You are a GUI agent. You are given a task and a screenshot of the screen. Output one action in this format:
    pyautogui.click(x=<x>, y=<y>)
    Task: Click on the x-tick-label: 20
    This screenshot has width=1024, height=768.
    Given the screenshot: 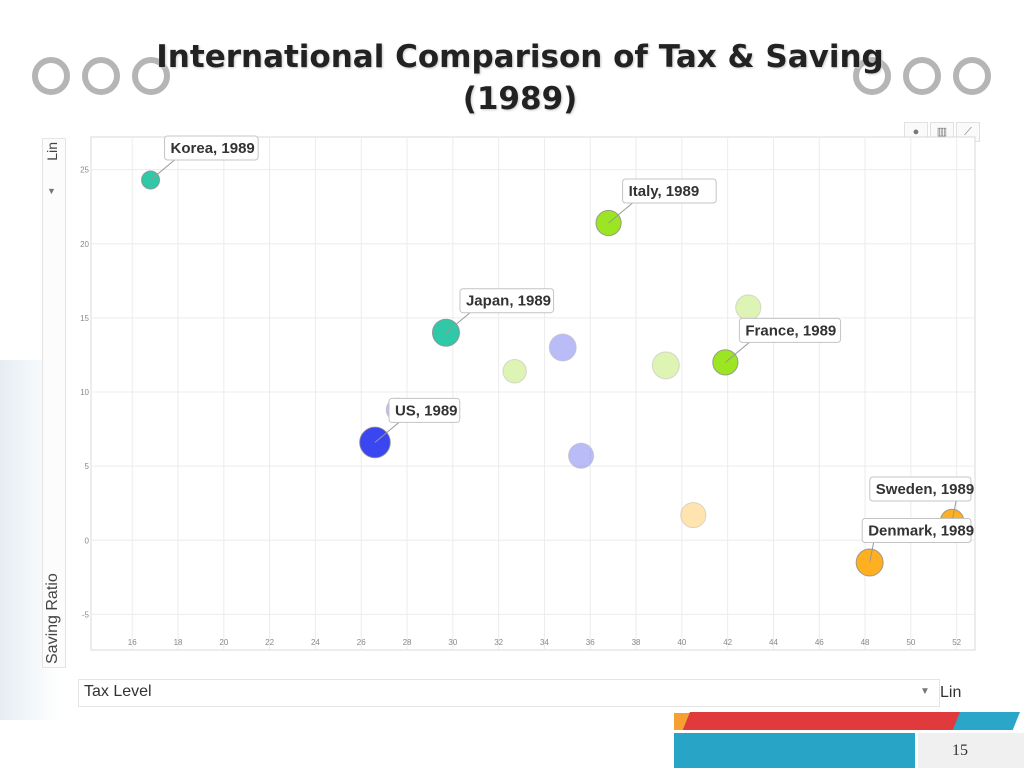 What is the action you would take?
    pyautogui.click(x=223, y=642)
    